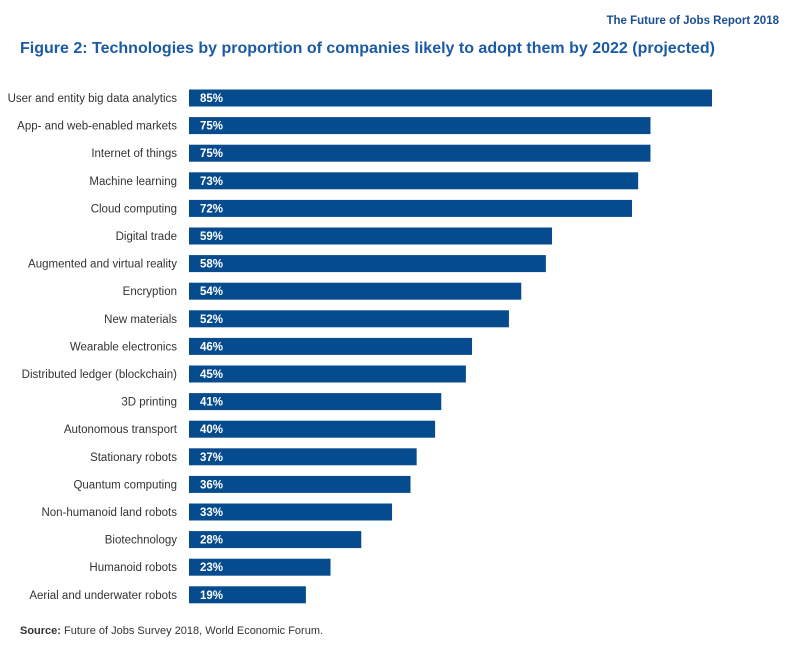 The height and width of the screenshot is (651, 800). What do you see at coordinates (211, 458) in the screenshot?
I see `value-label: 37%` at bounding box center [211, 458].